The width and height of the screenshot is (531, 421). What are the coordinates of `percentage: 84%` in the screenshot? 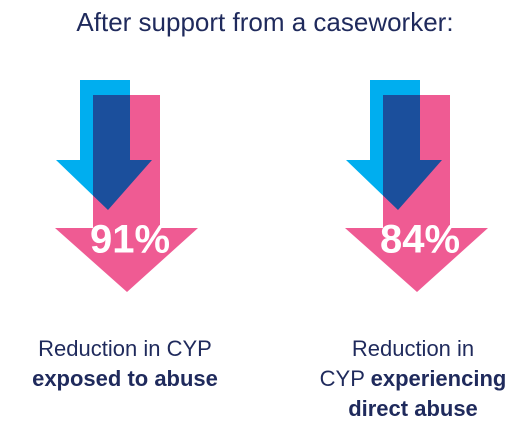 It's located at (420, 240).